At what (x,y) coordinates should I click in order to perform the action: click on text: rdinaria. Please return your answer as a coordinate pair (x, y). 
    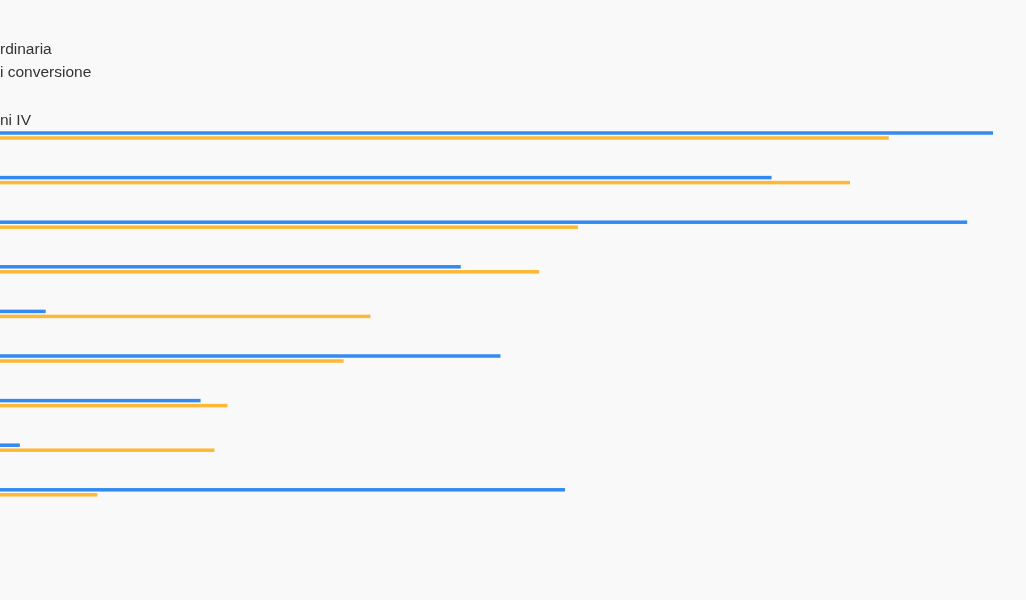
    Looking at the image, I should click on (26, 48).